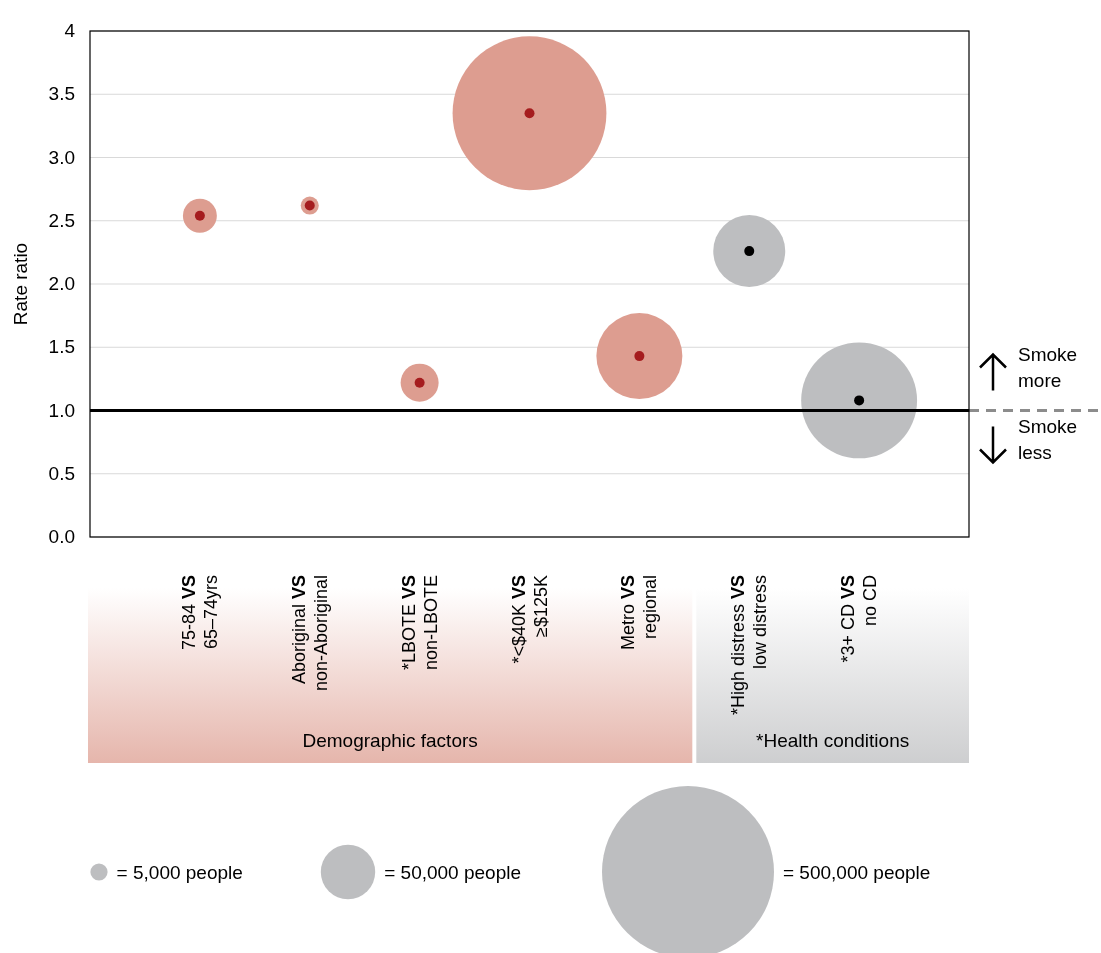 The height and width of the screenshot is (953, 1101). Describe the element at coordinates (61, 347) in the screenshot. I see `y-tick-label: 1.5` at that location.